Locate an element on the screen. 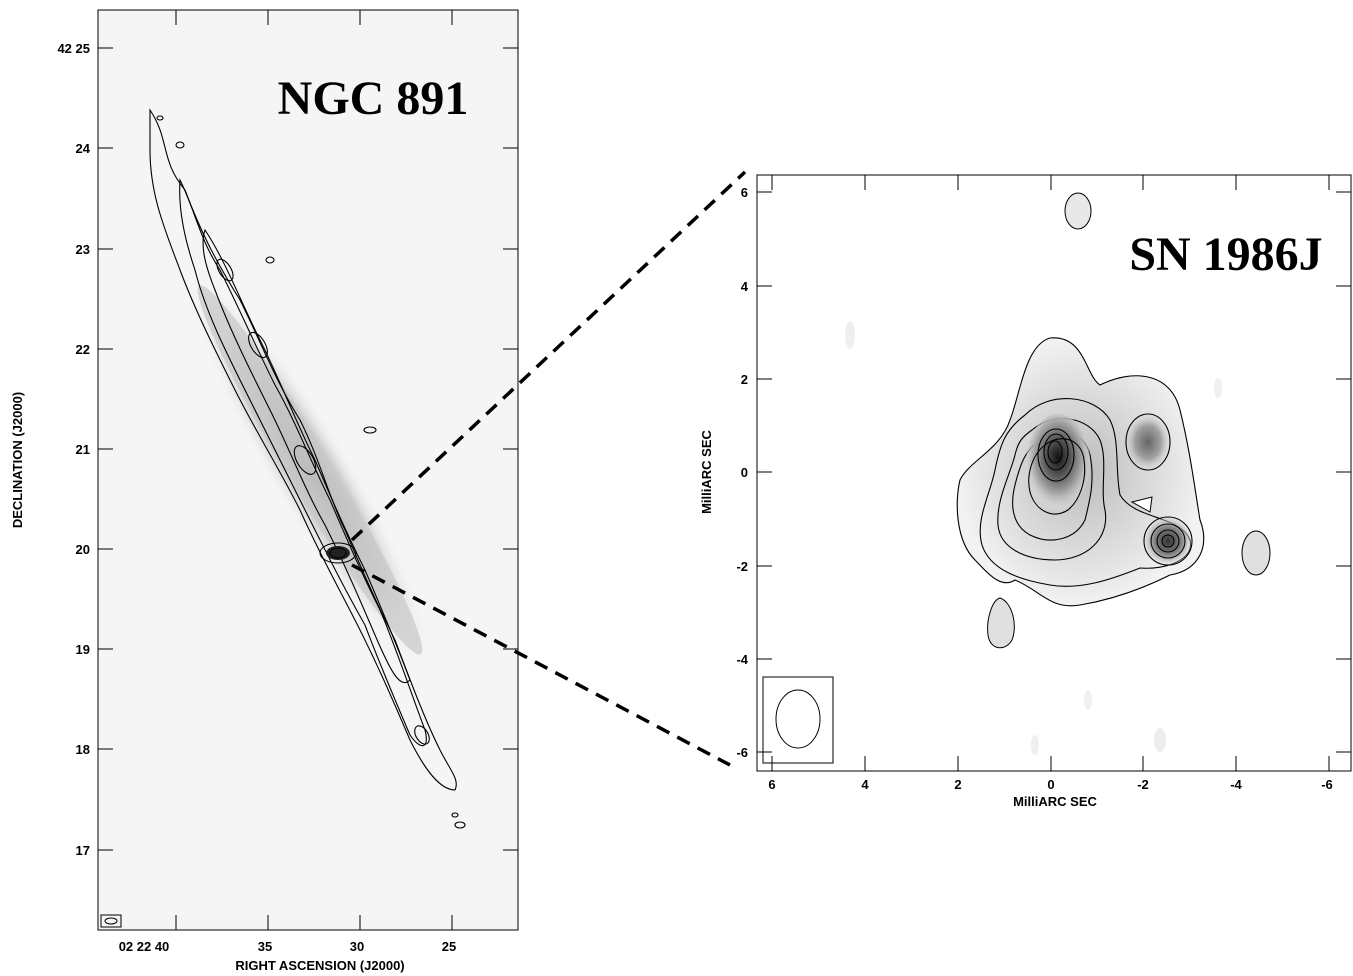  left-y-tick-3: 22 is located at coordinates (83, 349).